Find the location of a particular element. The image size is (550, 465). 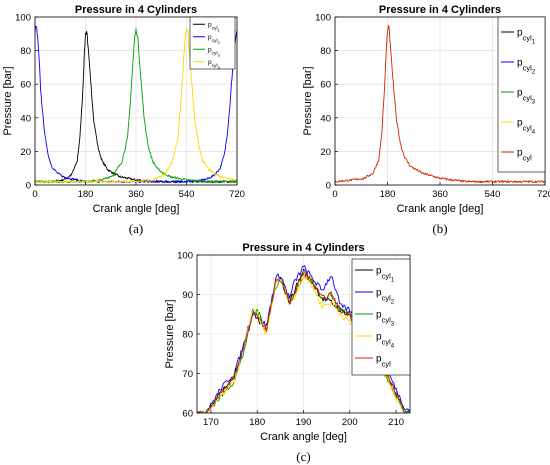

x-tick-label: 190 is located at coordinates (304, 422).